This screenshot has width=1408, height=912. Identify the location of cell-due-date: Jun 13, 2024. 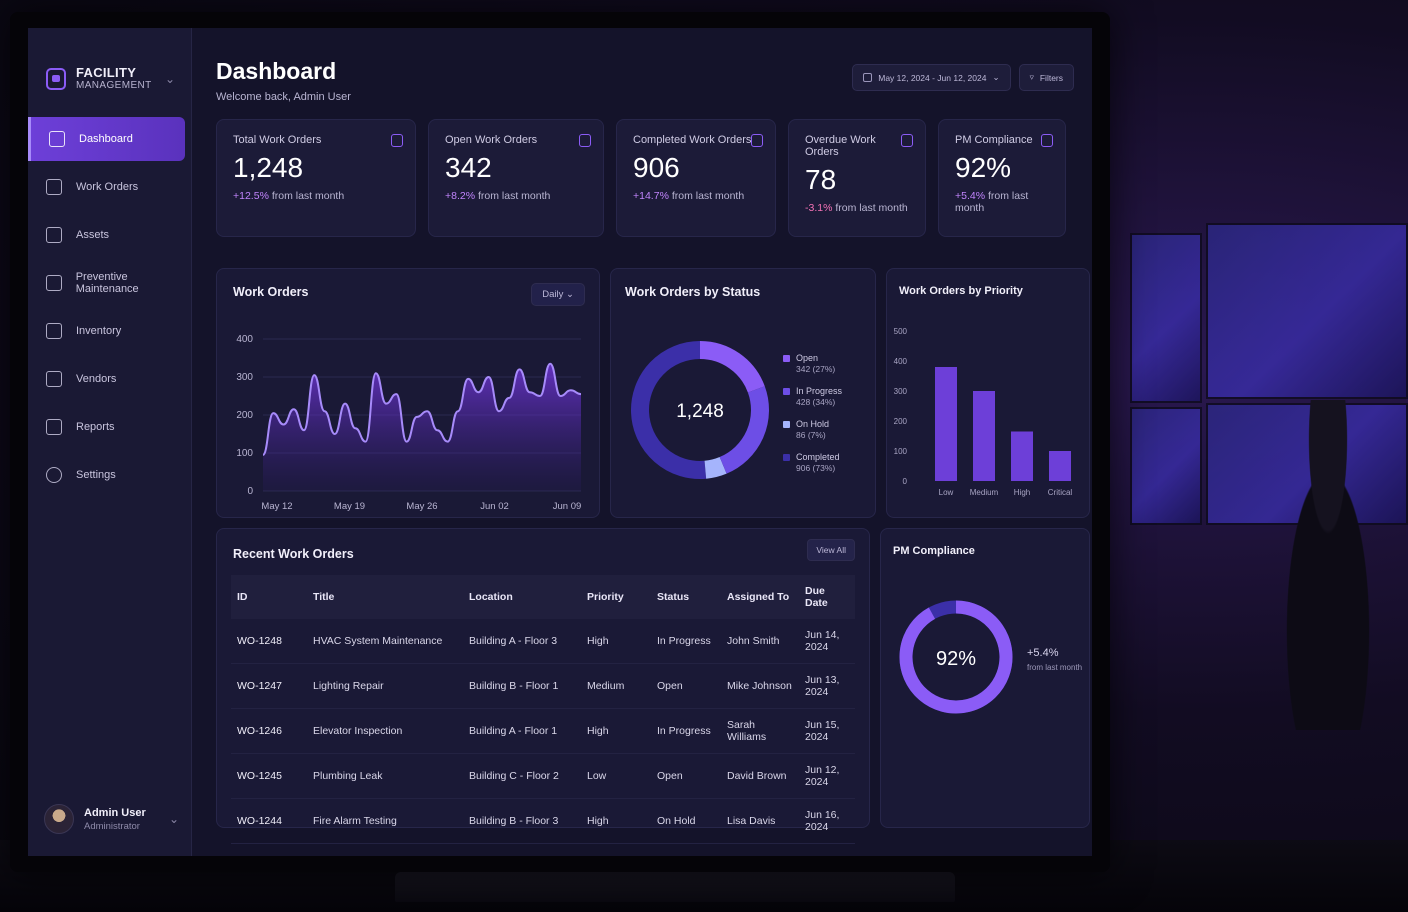
(827, 686).